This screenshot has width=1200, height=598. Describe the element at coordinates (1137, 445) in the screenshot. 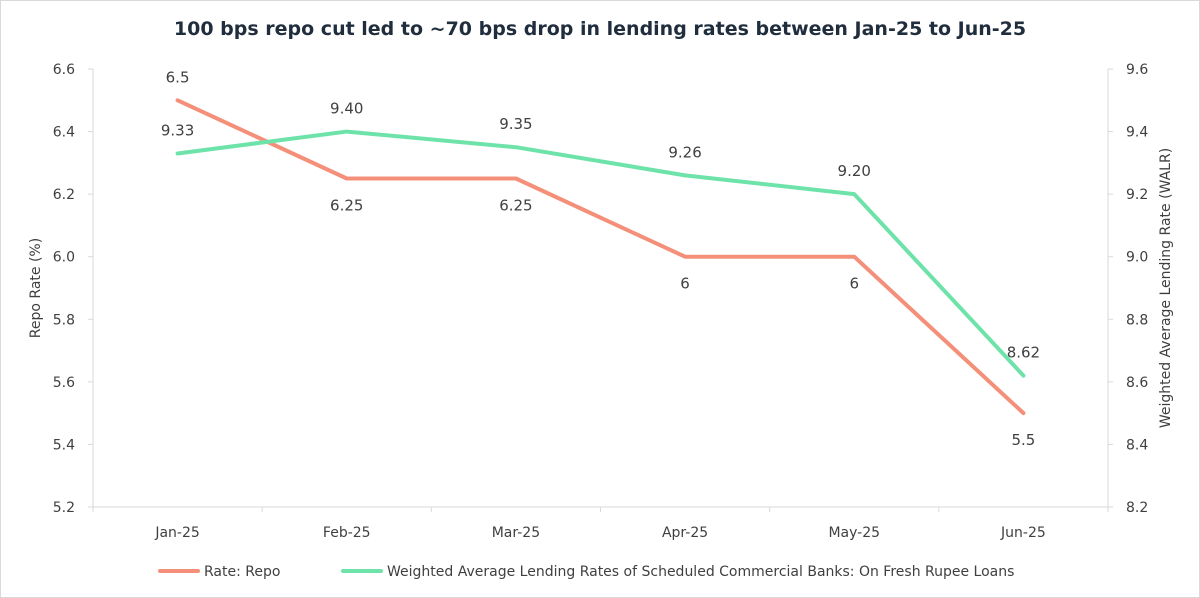

I see `right-tick-label: 8.4` at that location.